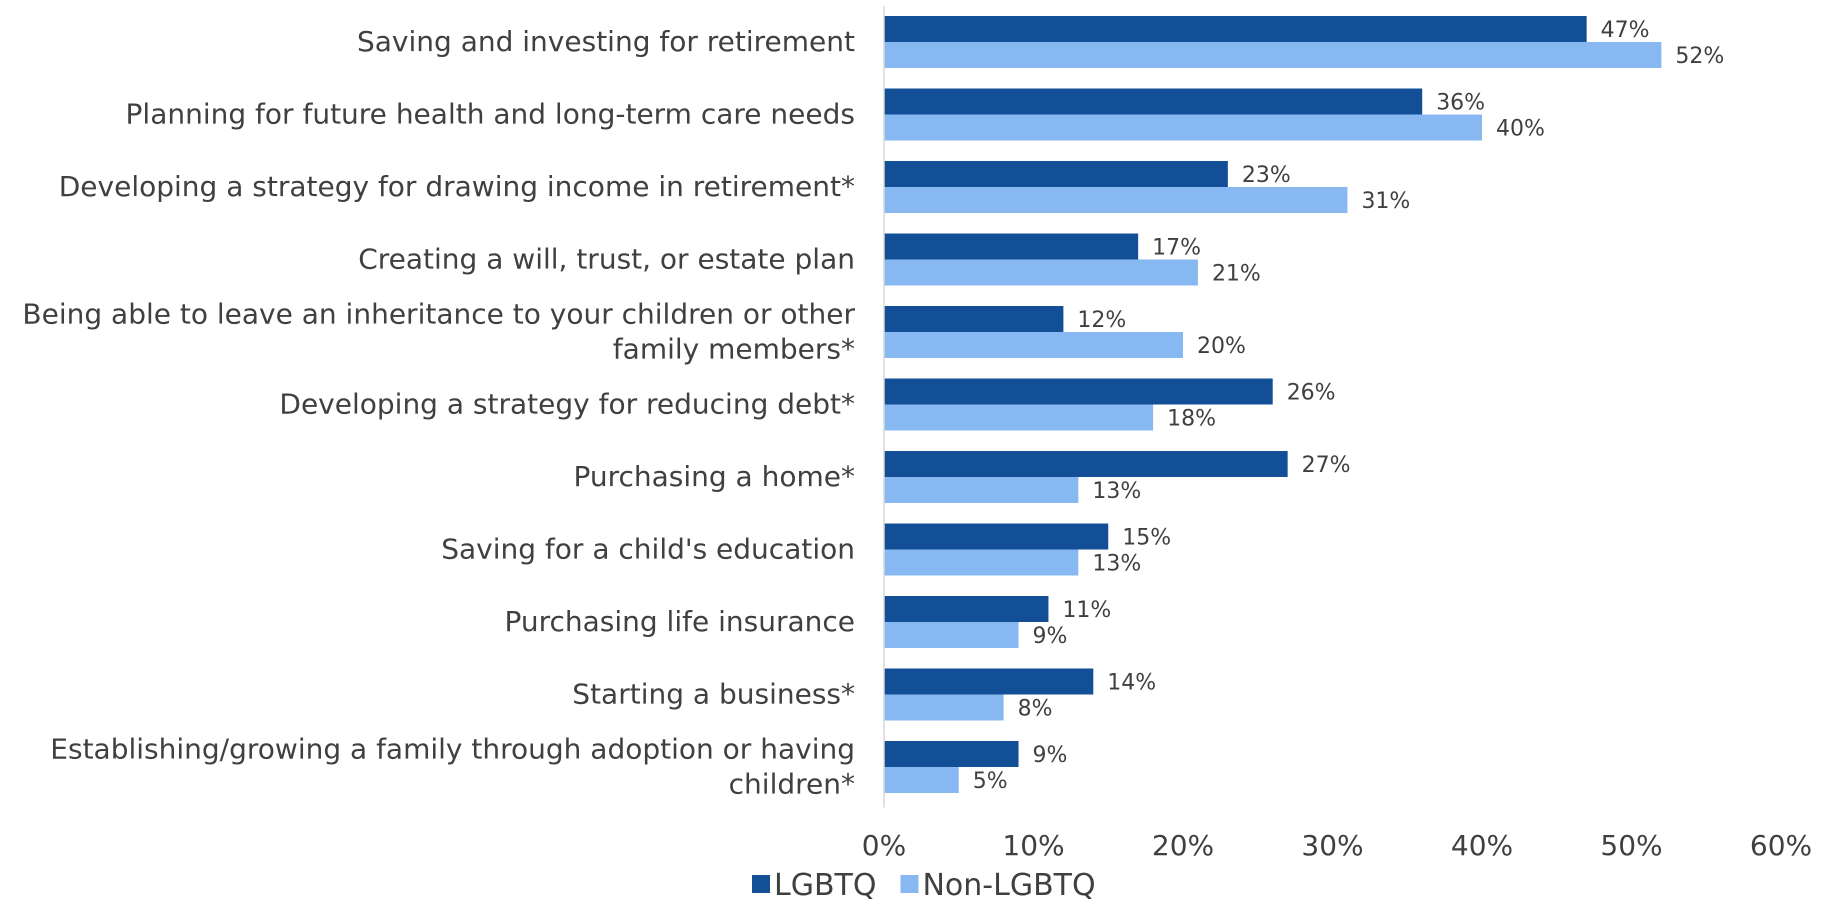 This screenshot has width=1824, height=907. I want to click on data-label: 18%, so click(1191, 419).